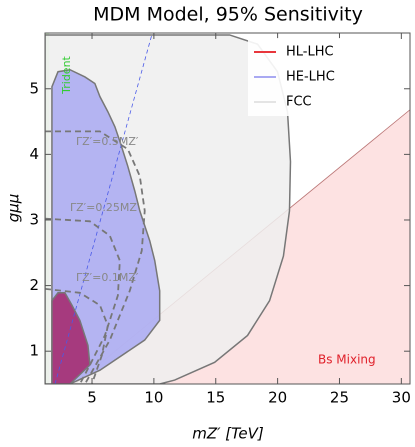 Image resolution: width=415 pixels, height=447 pixels. What do you see at coordinates (34, 154) in the screenshot?
I see `y-tick-label: 4` at bounding box center [34, 154].